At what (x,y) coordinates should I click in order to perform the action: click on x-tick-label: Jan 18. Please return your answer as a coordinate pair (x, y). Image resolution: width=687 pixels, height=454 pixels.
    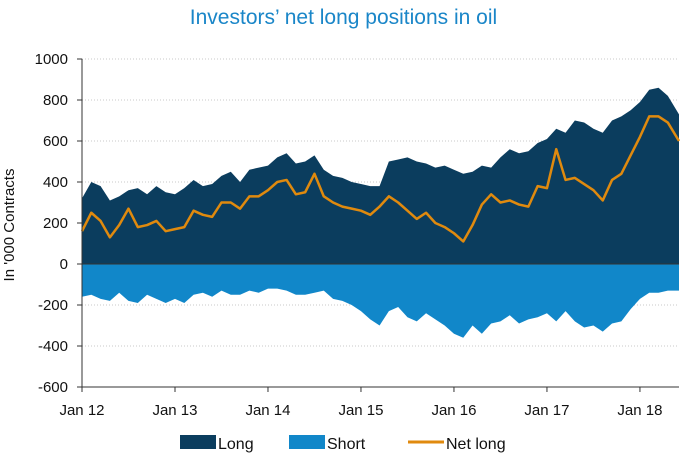
    Looking at the image, I should click on (639, 410).